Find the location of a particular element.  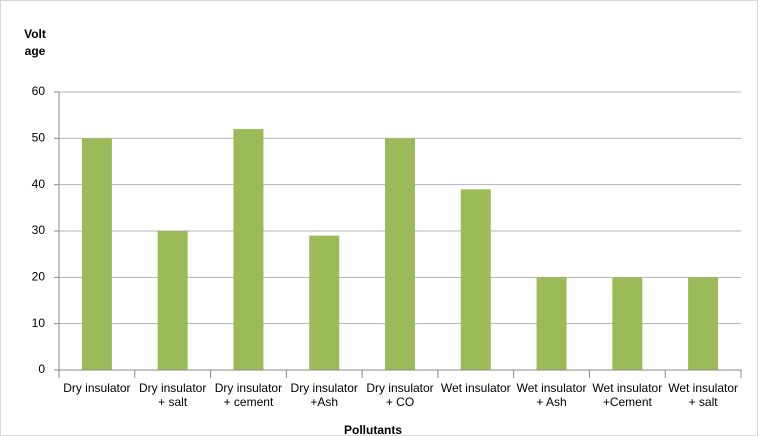

x-tick-label: Dry insulator + cement is located at coordinates (248, 395).